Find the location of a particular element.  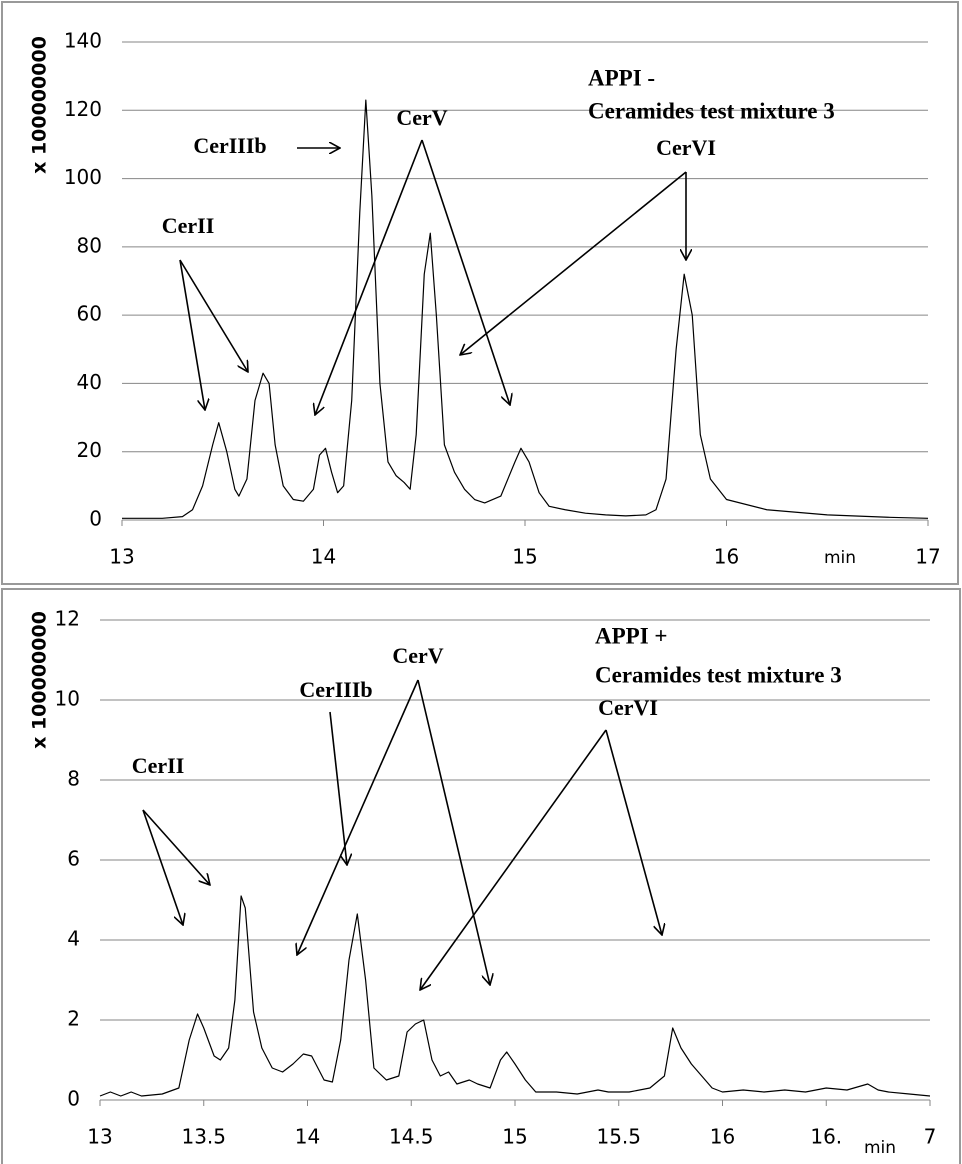

y-tick-label: 40 is located at coordinates (89, 382).